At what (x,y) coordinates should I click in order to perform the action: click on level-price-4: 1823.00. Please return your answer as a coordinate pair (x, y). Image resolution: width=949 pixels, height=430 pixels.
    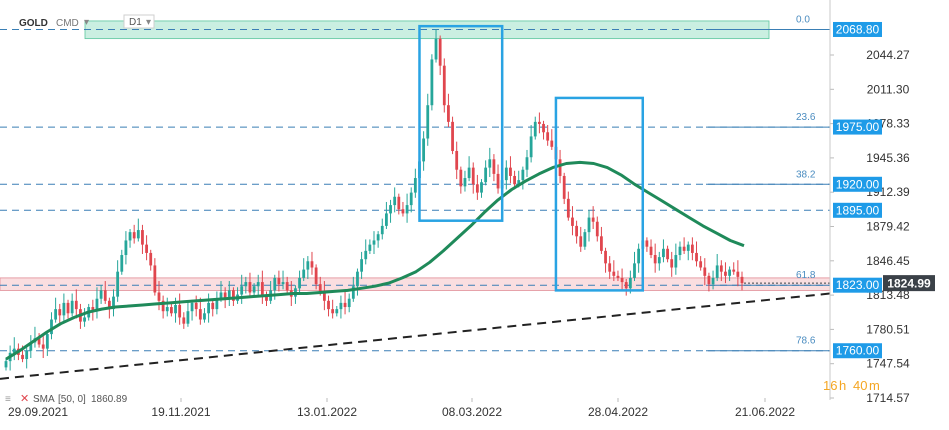
    Looking at the image, I should click on (858, 285).